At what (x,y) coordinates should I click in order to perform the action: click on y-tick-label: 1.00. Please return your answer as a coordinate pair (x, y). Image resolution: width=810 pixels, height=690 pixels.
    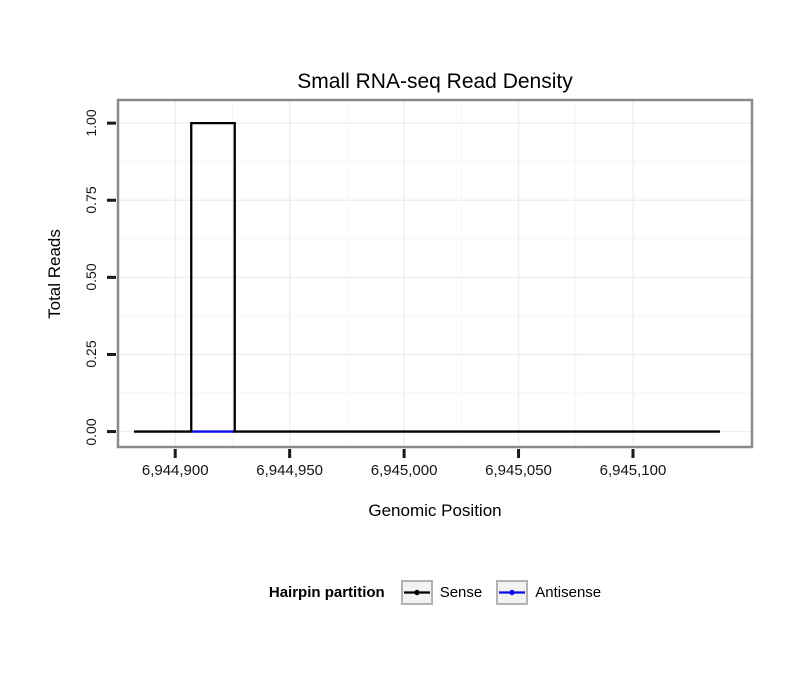
    Looking at the image, I should click on (91, 123).